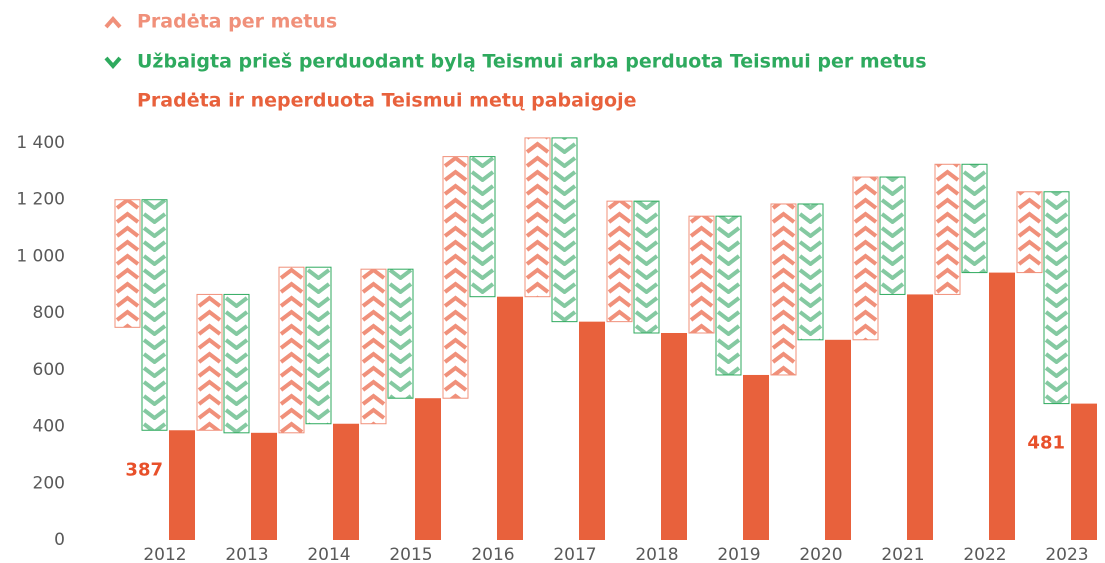 This screenshot has width=1105, height=563. I want to click on y-tick-label: 0, so click(59, 540).